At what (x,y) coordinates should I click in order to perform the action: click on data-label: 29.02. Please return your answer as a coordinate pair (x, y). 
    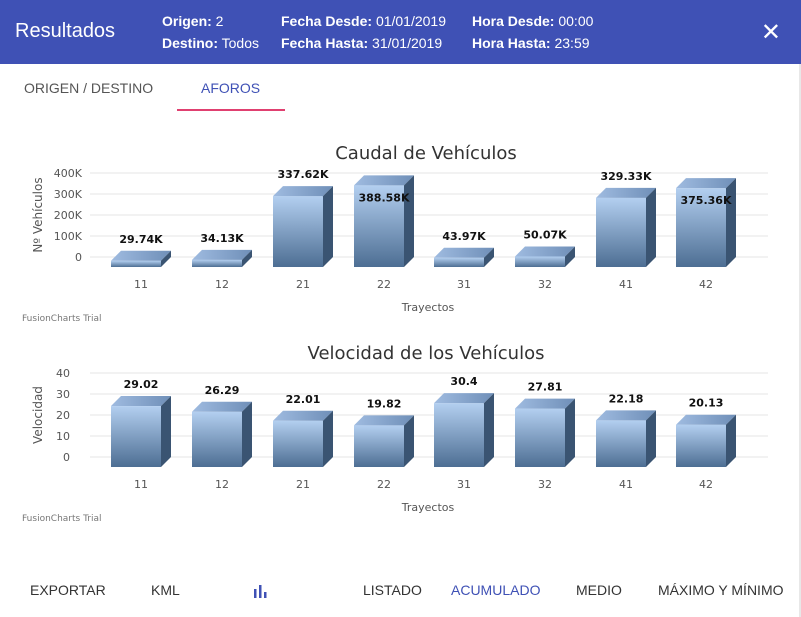
    Looking at the image, I should click on (141, 384).